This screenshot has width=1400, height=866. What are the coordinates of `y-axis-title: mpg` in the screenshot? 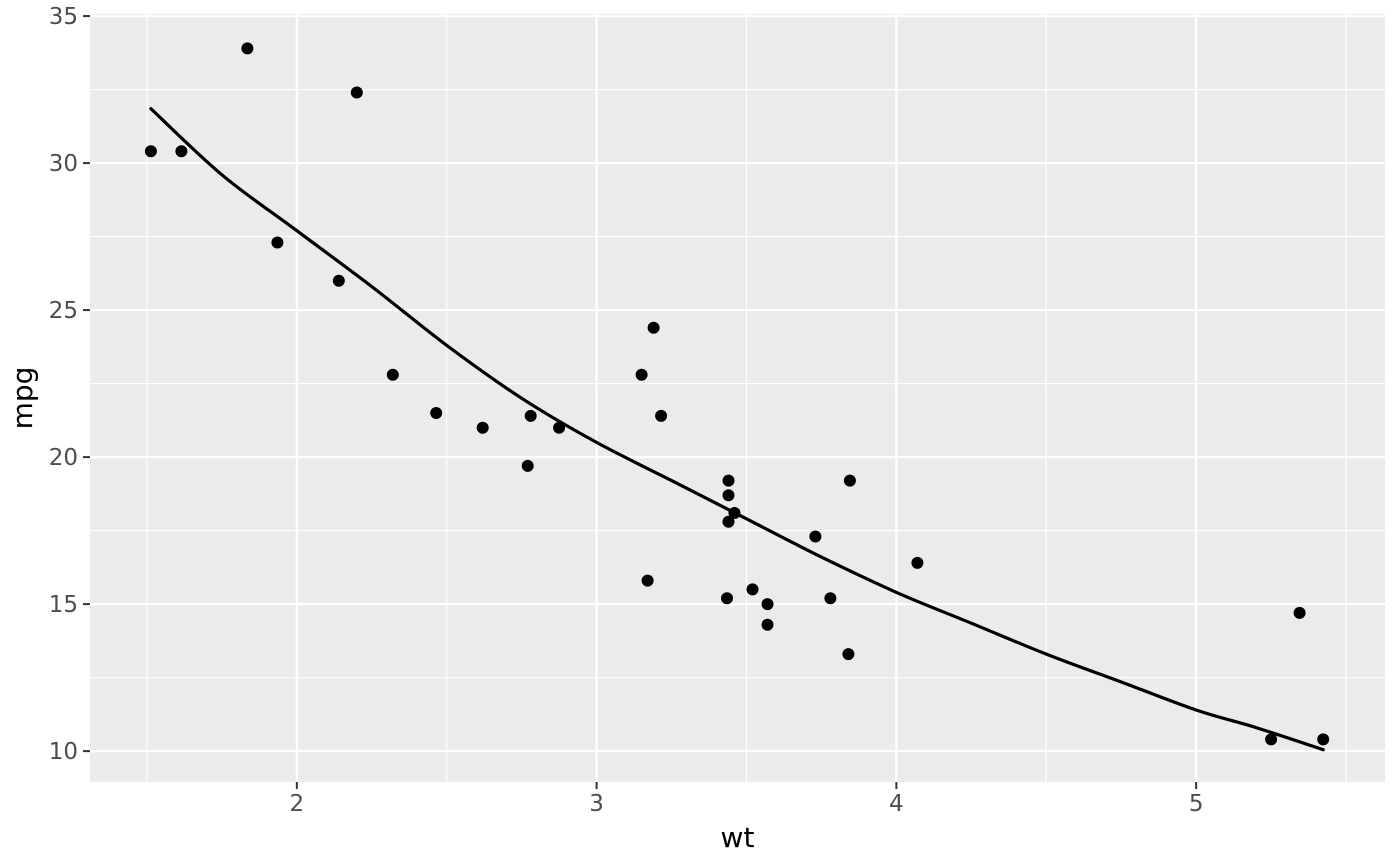 It's located at (22, 398).